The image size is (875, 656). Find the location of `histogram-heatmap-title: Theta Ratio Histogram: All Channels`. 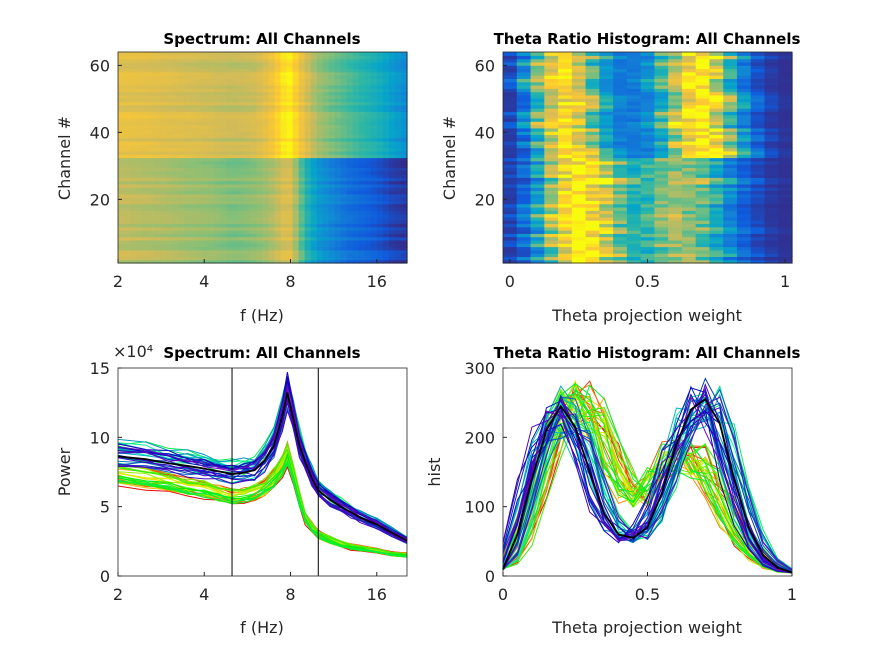

histogram-heatmap-title: Theta Ratio Histogram: All Channels is located at coordinates (647, 39).